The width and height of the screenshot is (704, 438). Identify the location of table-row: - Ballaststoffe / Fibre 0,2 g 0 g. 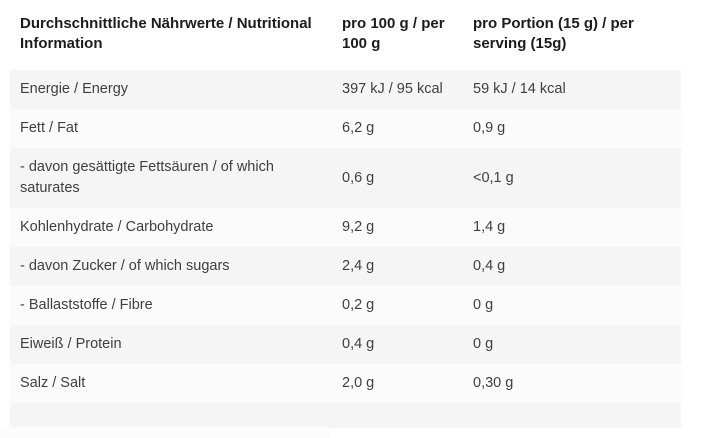
(345, 305).